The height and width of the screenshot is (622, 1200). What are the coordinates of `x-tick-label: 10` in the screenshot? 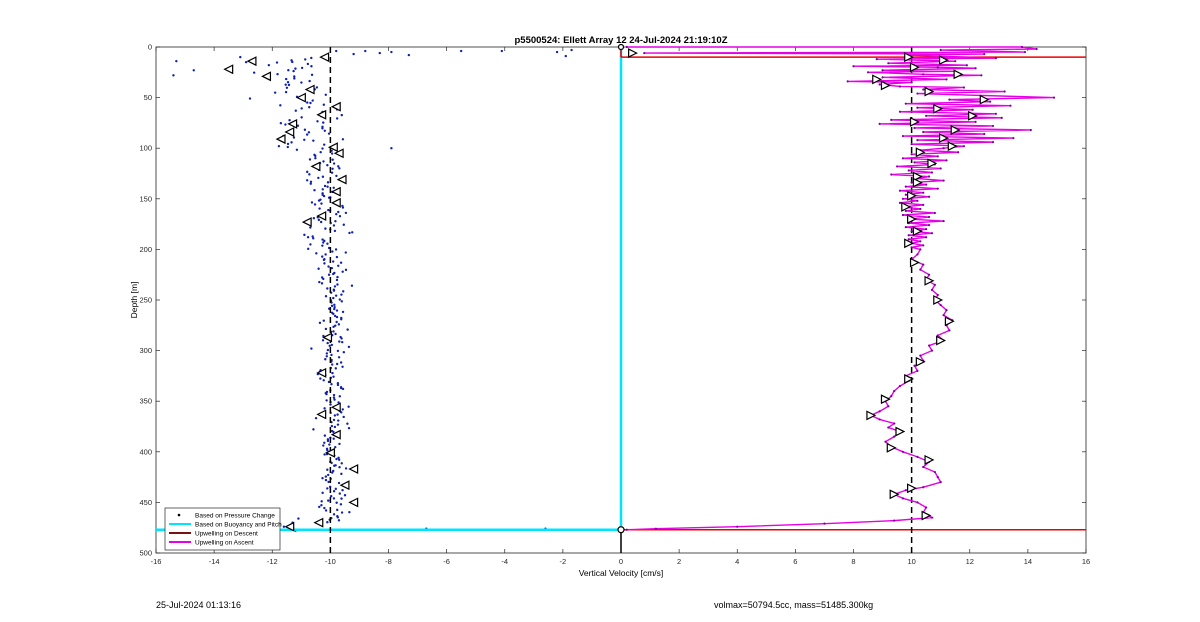 It's located at (911, 561).